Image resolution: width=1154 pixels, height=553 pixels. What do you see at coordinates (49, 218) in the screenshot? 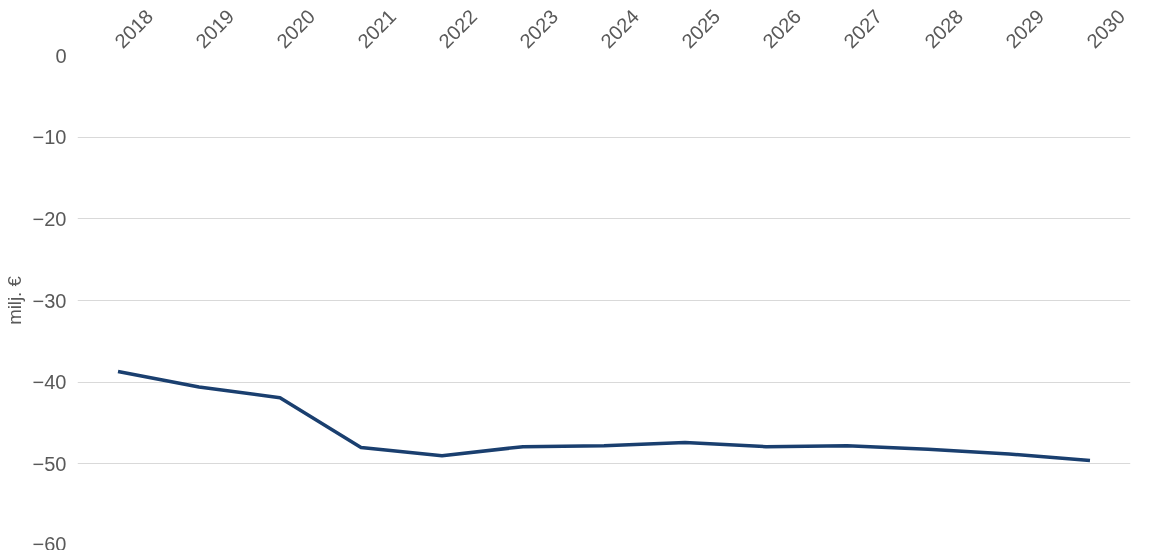
I see `y-tick-label: −20` at bounding box center [49, 218].